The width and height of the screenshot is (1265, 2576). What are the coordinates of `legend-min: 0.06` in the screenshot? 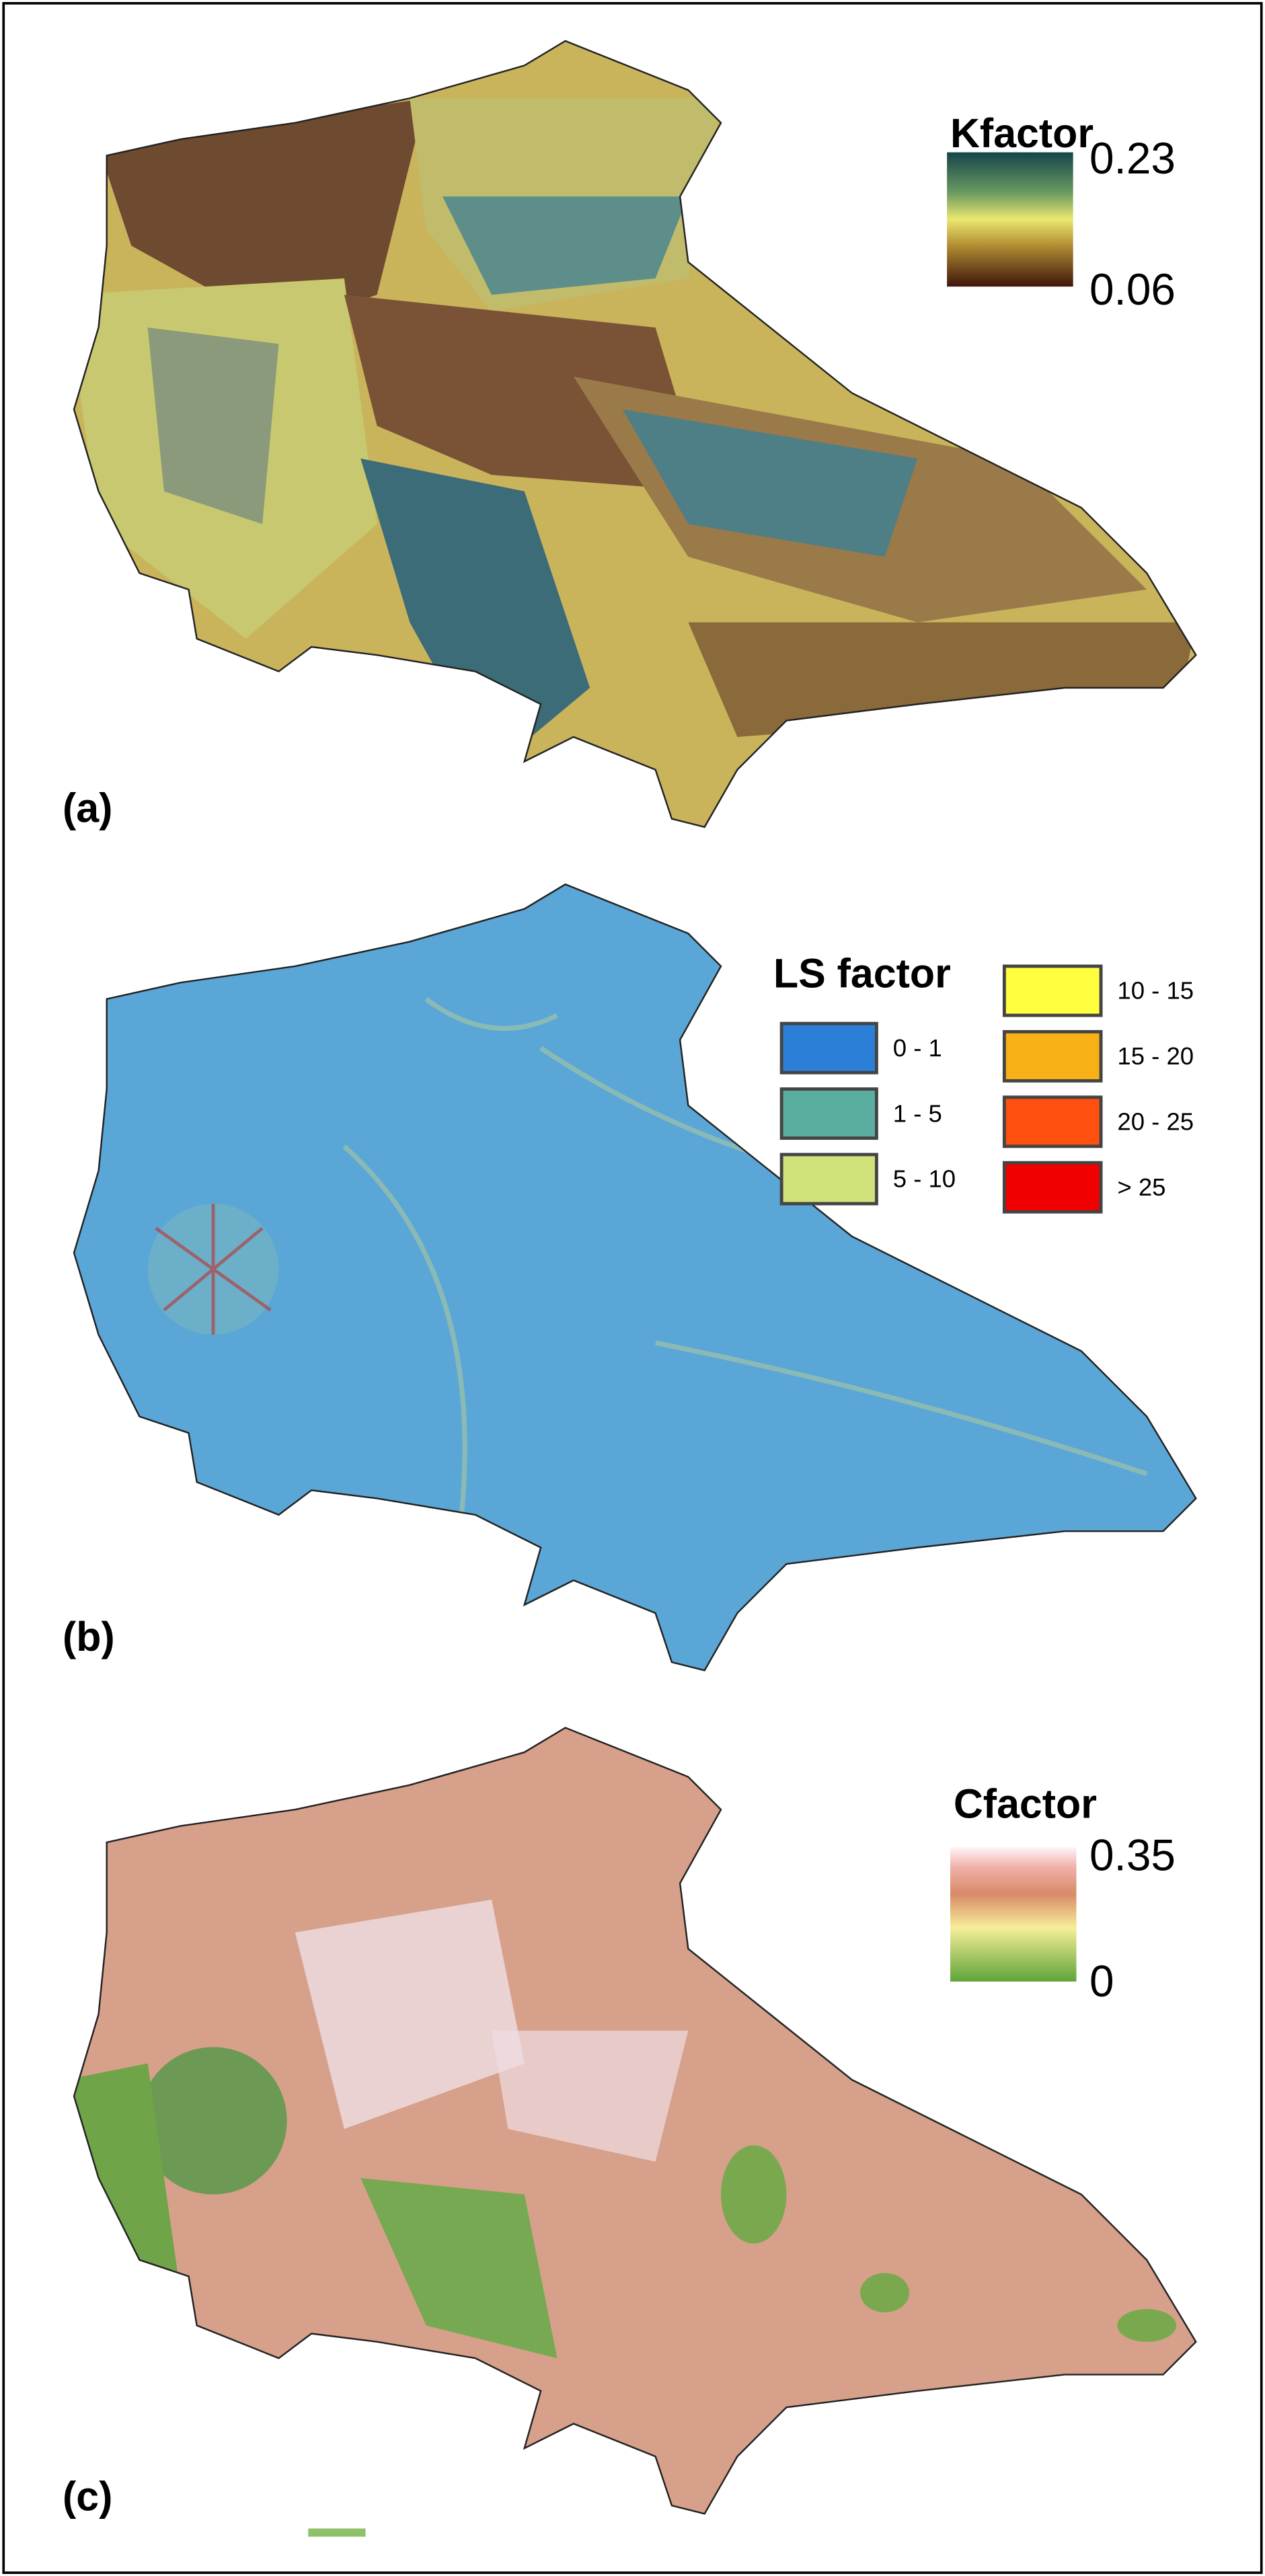 It's located at (1132, 289).